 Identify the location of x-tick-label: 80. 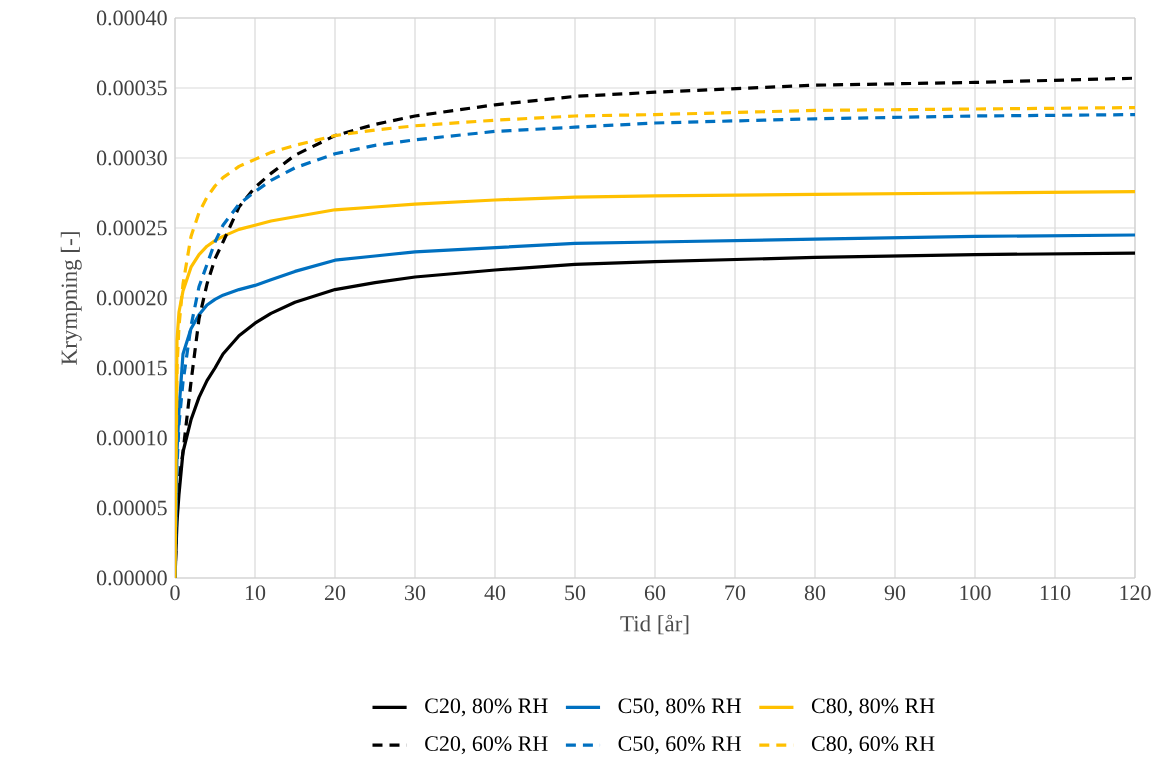
(815, 593).